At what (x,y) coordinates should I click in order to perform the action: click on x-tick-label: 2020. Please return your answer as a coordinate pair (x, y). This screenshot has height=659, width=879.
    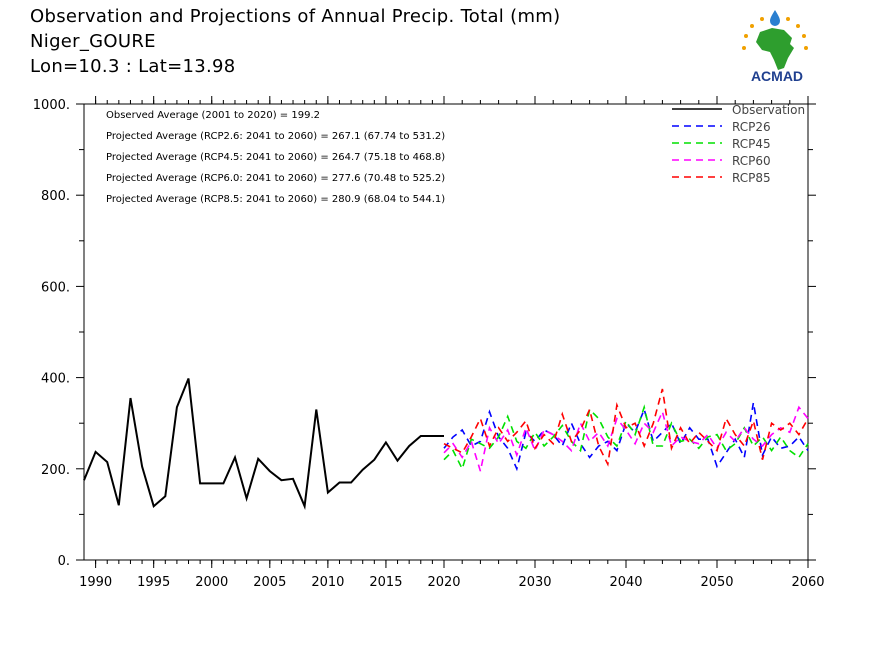
    Looking at the image, I should click on (443, 582).